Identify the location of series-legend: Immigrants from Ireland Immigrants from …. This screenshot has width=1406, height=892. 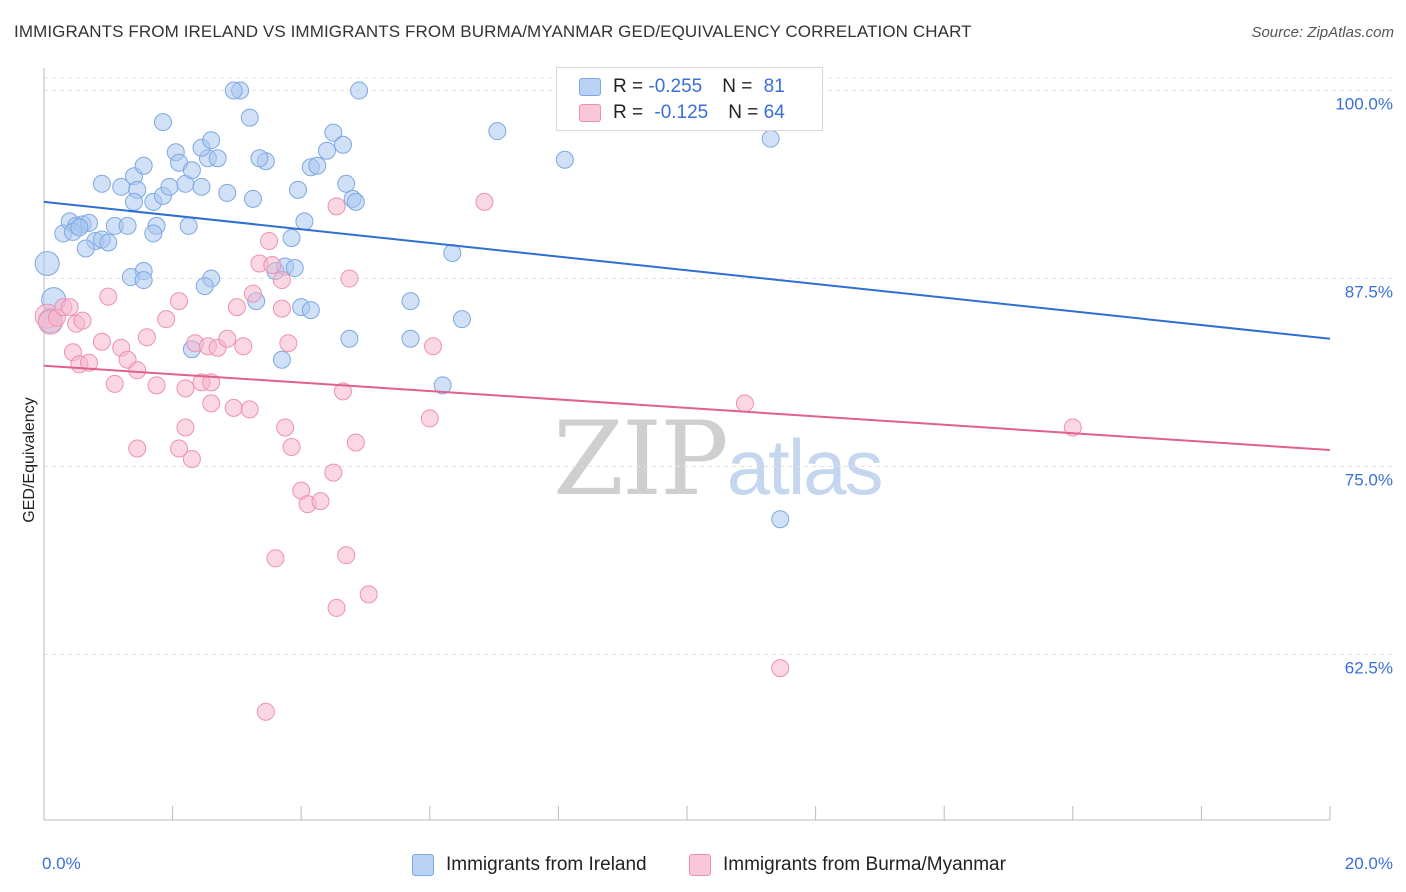
(703, 865).